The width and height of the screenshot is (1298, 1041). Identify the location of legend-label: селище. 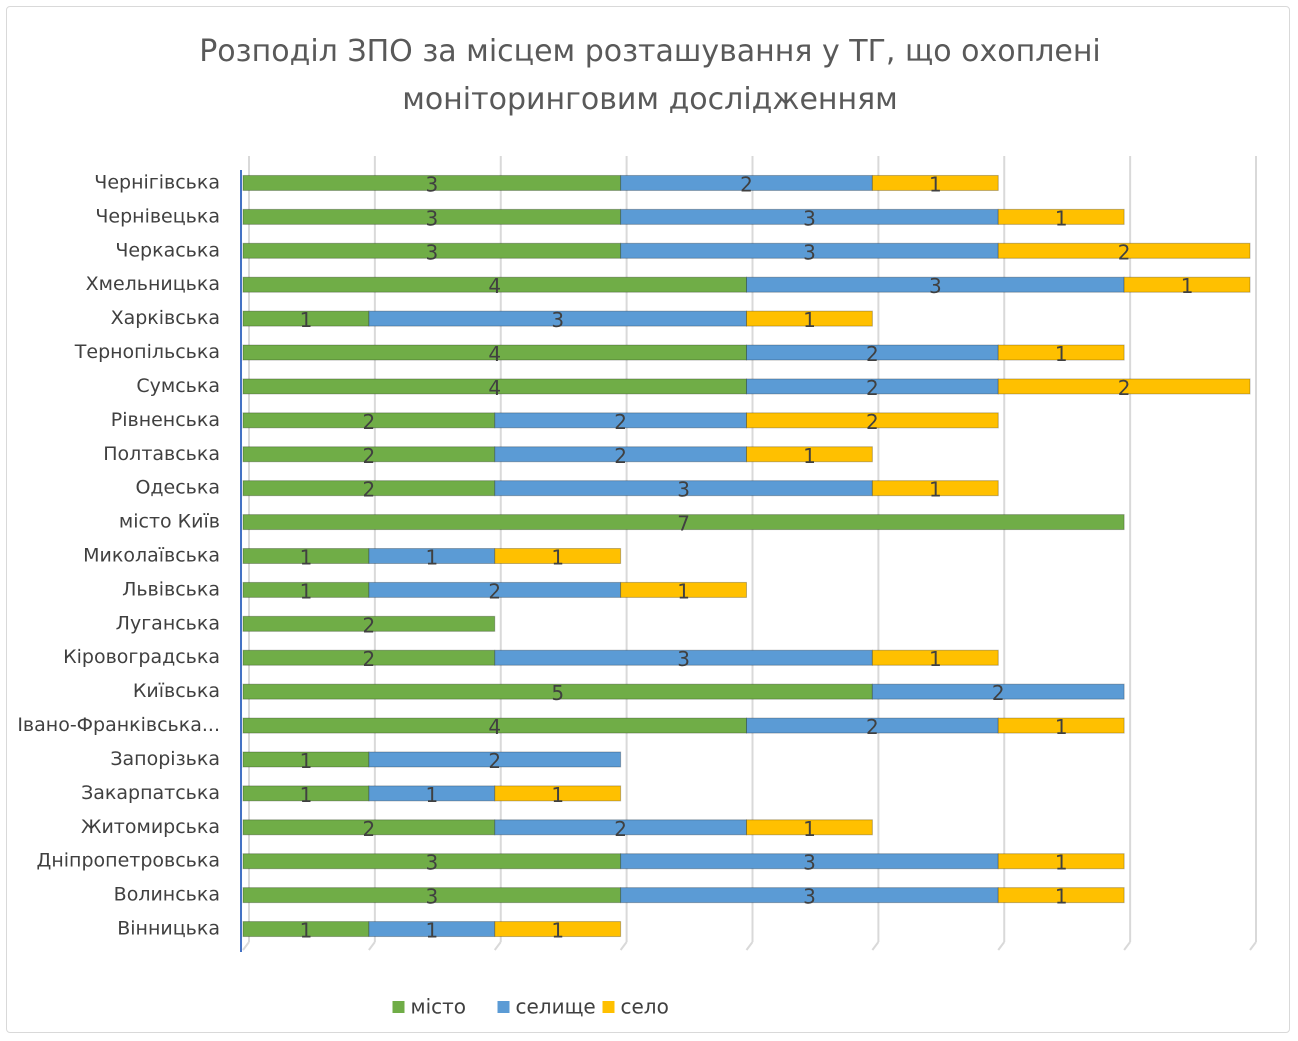
(556, 1007).